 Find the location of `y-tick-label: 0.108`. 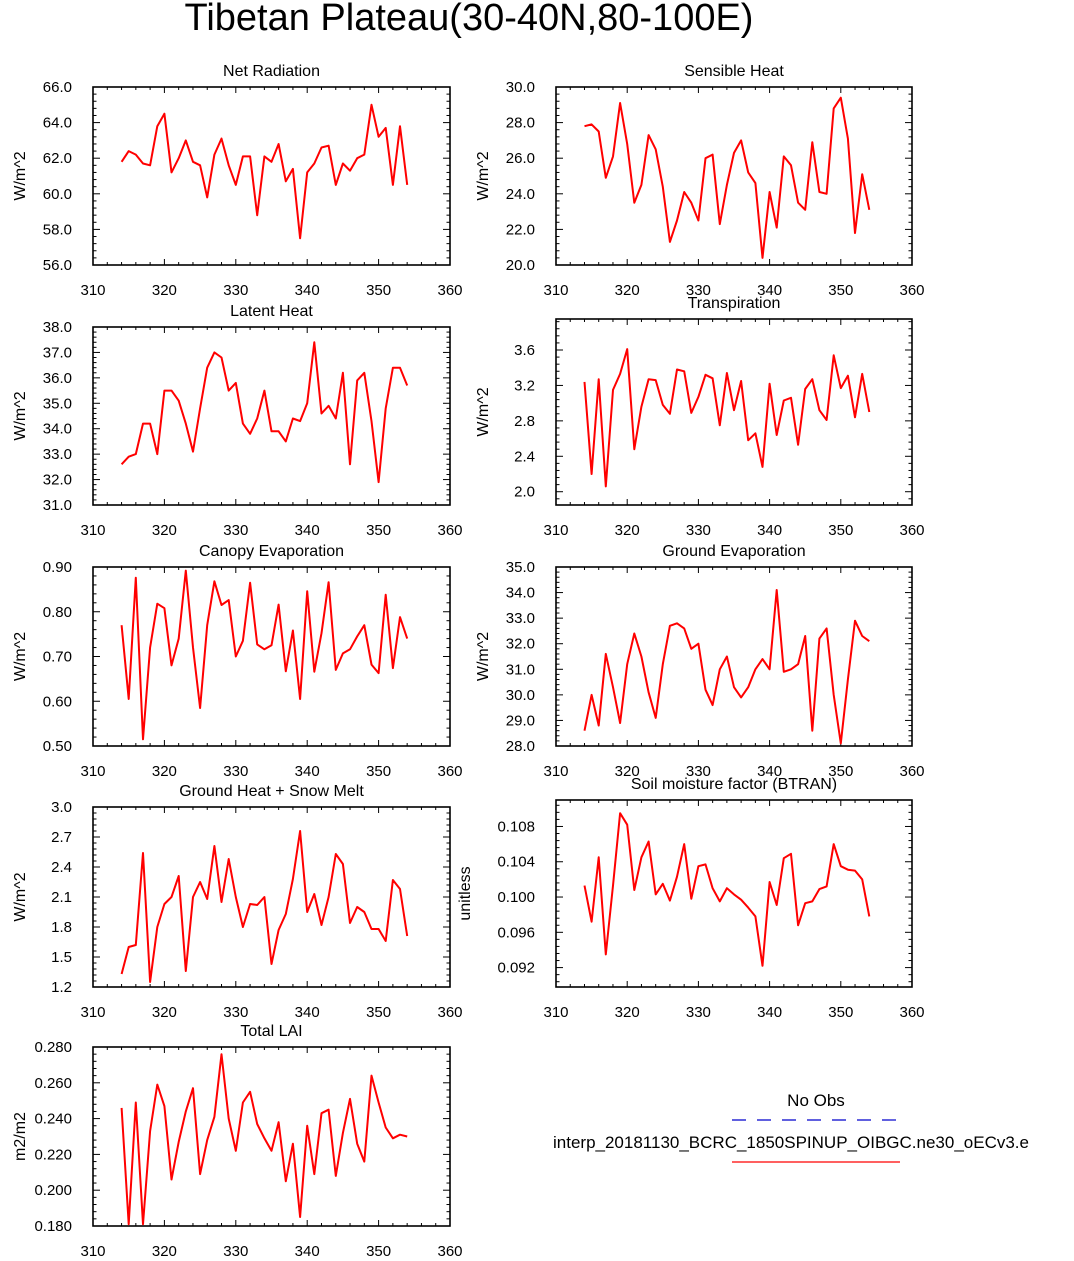

y-tick-label: 0.108 is located at coordinates (516, 826).